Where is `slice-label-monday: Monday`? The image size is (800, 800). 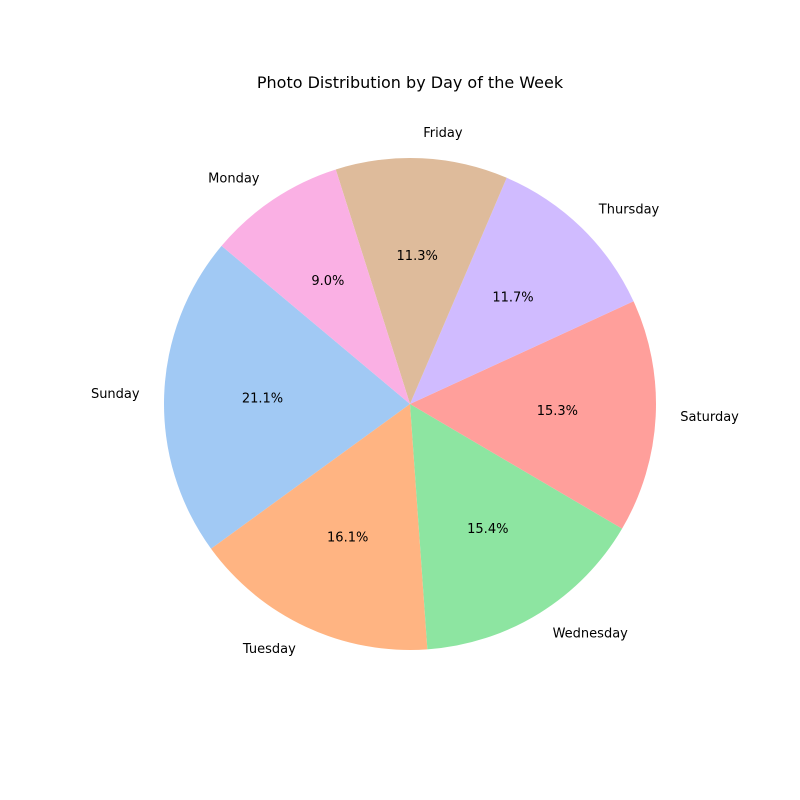 slice-label-monday: Monday is located at coordinates (234, 179).